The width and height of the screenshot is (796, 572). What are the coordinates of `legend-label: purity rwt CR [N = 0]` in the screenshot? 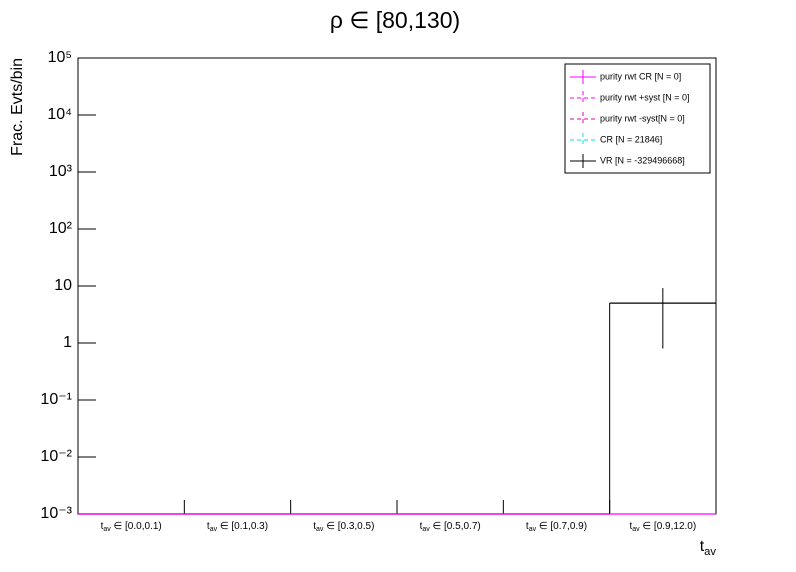 It's located at (640, 76).